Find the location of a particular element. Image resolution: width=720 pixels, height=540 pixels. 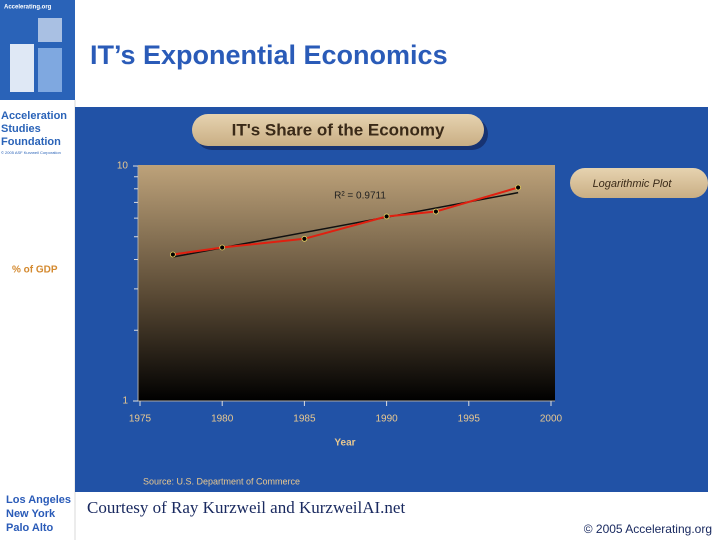

x-tick-label: 1985 is located at coordinates (304, 419).